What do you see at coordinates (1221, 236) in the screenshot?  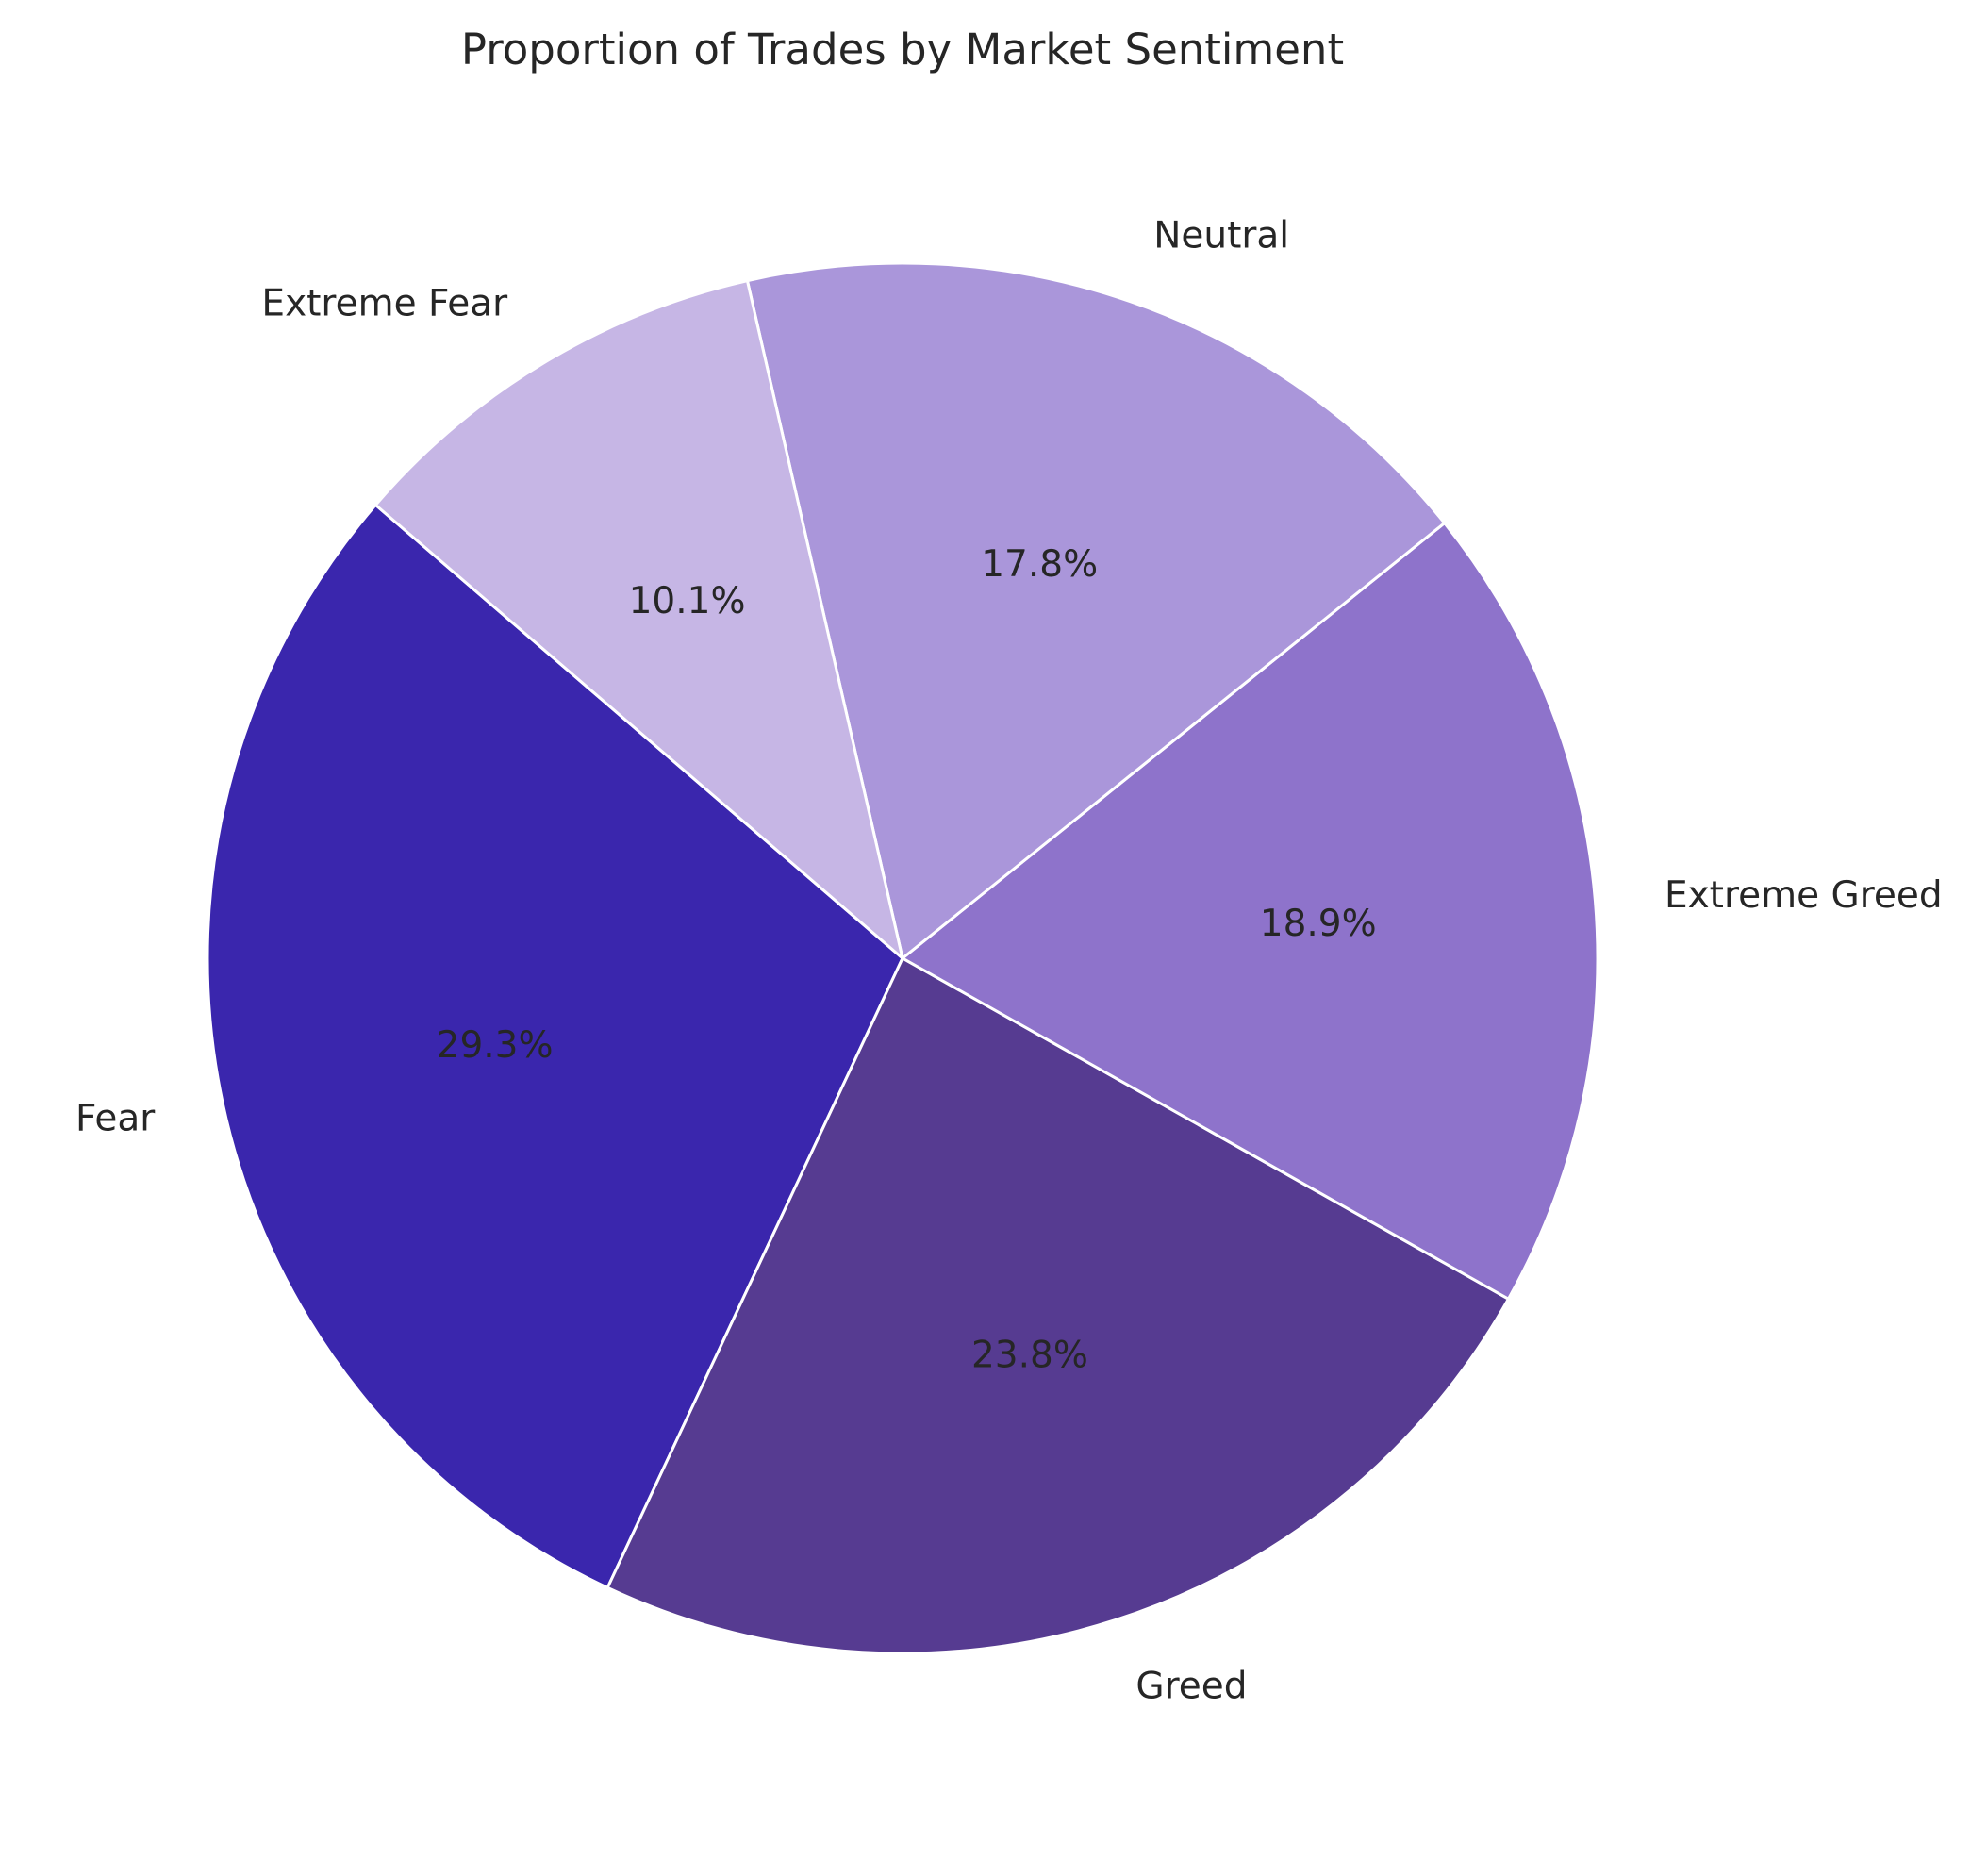 I see `slice-label-neutral: Neutral` at bounding box center [1221, 236].